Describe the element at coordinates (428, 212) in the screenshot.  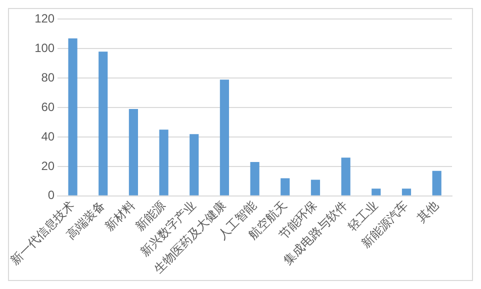
I see `x-tick-label: 其他` at that location.